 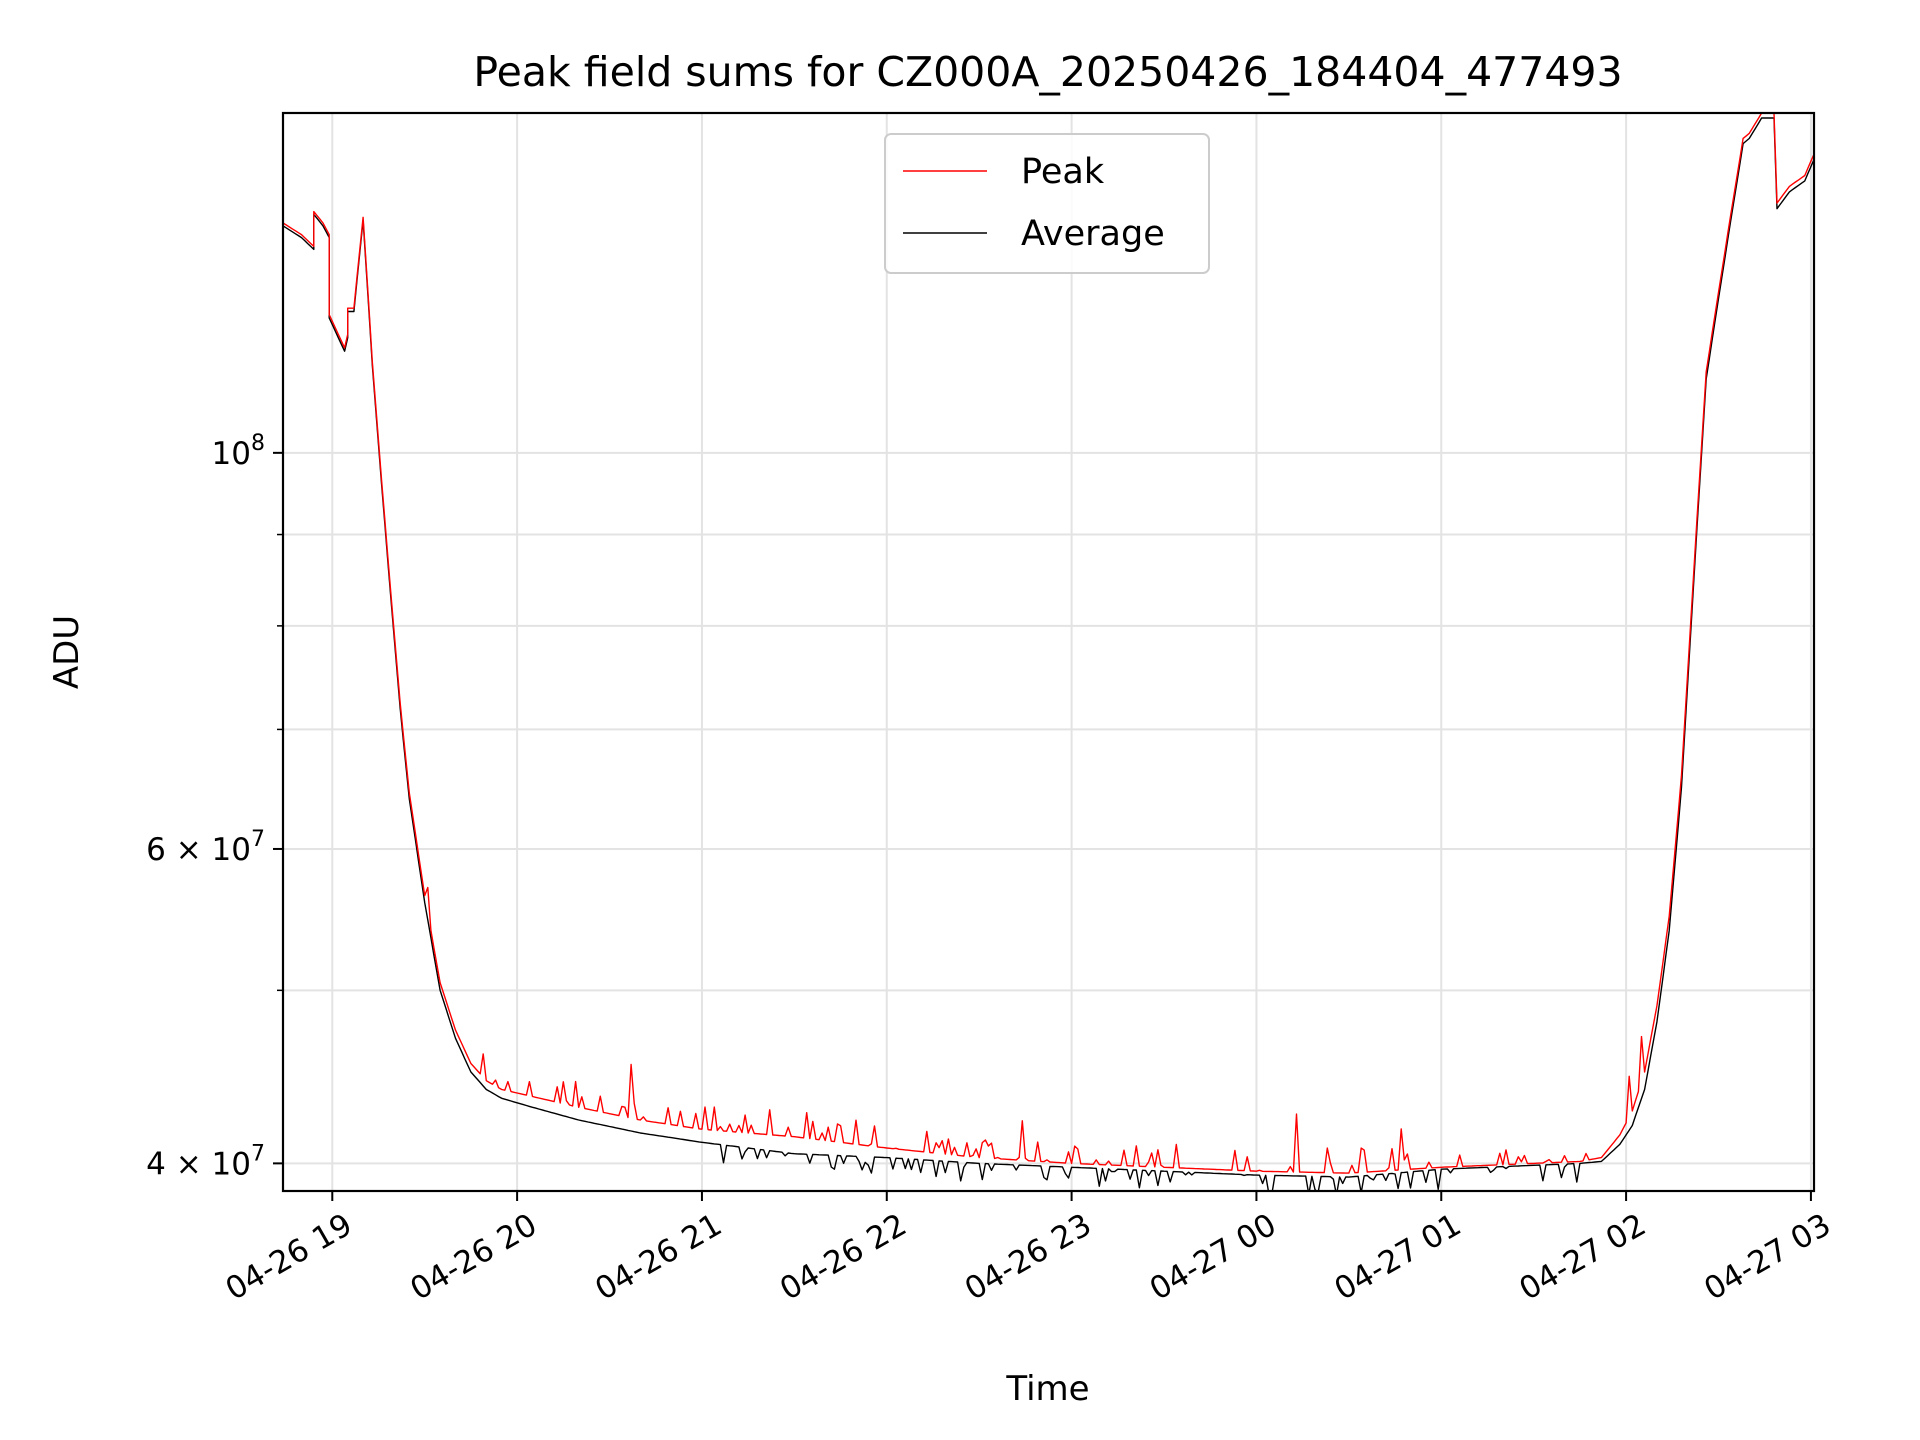 What do you see at coordinates (1063, 172) in the screenshot?
I see `legend-label-peak: Peak` at bounding box center [1063, 172].